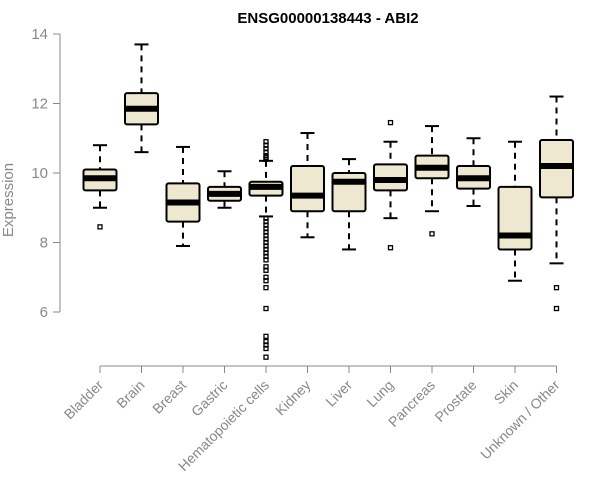 The image size is (600, 500). Describe the element at coordinates (293, 398) in the screenshot. I see `x-category-label: Kidney` at that location.